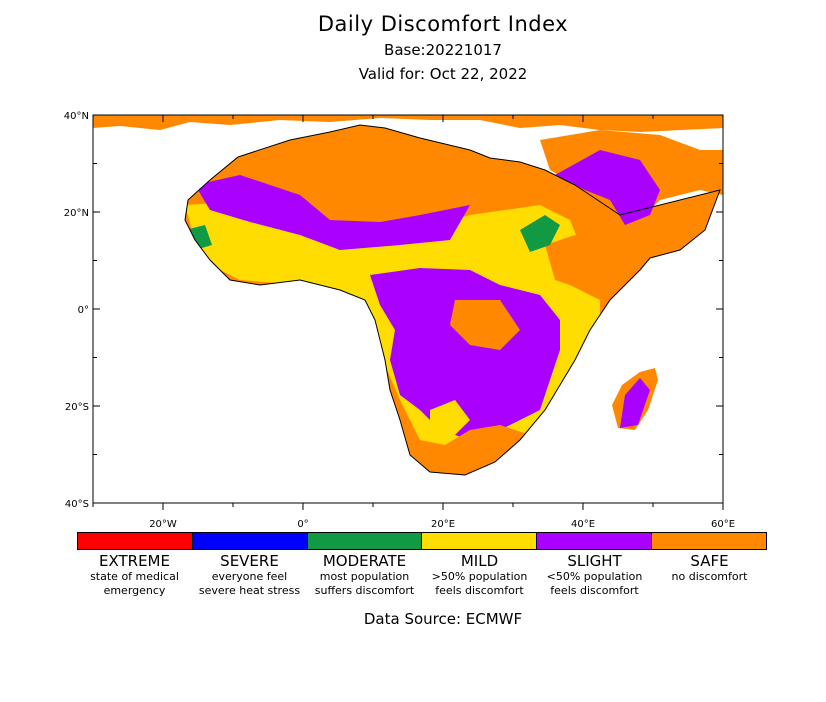 The height and width of the screenshot is (702, 826). What do you see at coordinates (76, 213) in the screenshot?
I see `latitude-label: 20°N` at bounding box center [76, 213].